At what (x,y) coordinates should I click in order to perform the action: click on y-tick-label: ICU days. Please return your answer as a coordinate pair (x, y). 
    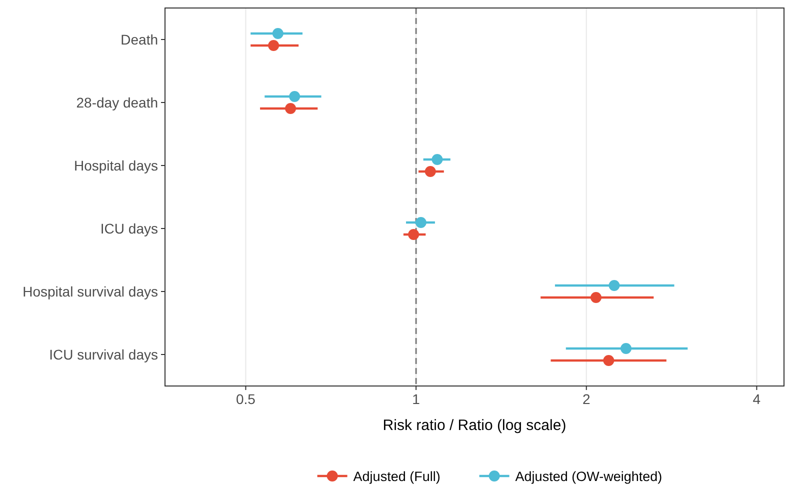
    Looking at the image, I should click on (129, 228).